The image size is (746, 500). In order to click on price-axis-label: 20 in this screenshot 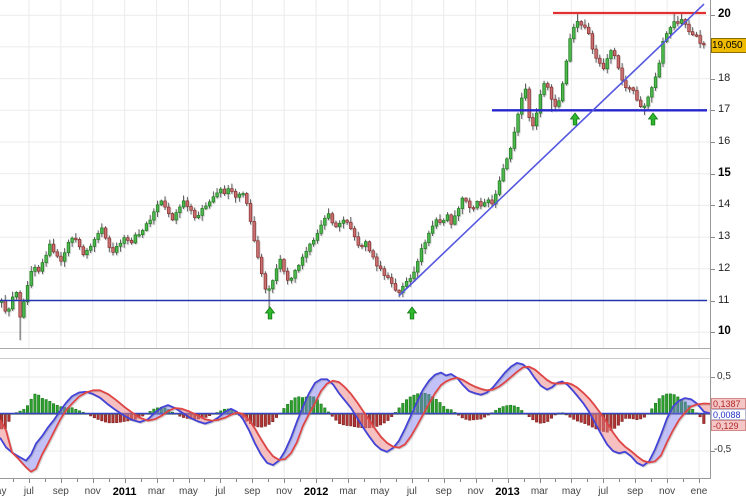, I will do `click(724, 14)`.